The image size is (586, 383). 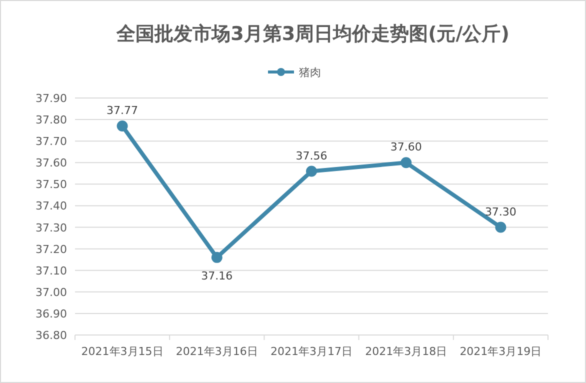 What do you see at coordinates (310, 72) in the screenshot?
I see `legend-label: 猪肉` at bounding box center [310, 72].